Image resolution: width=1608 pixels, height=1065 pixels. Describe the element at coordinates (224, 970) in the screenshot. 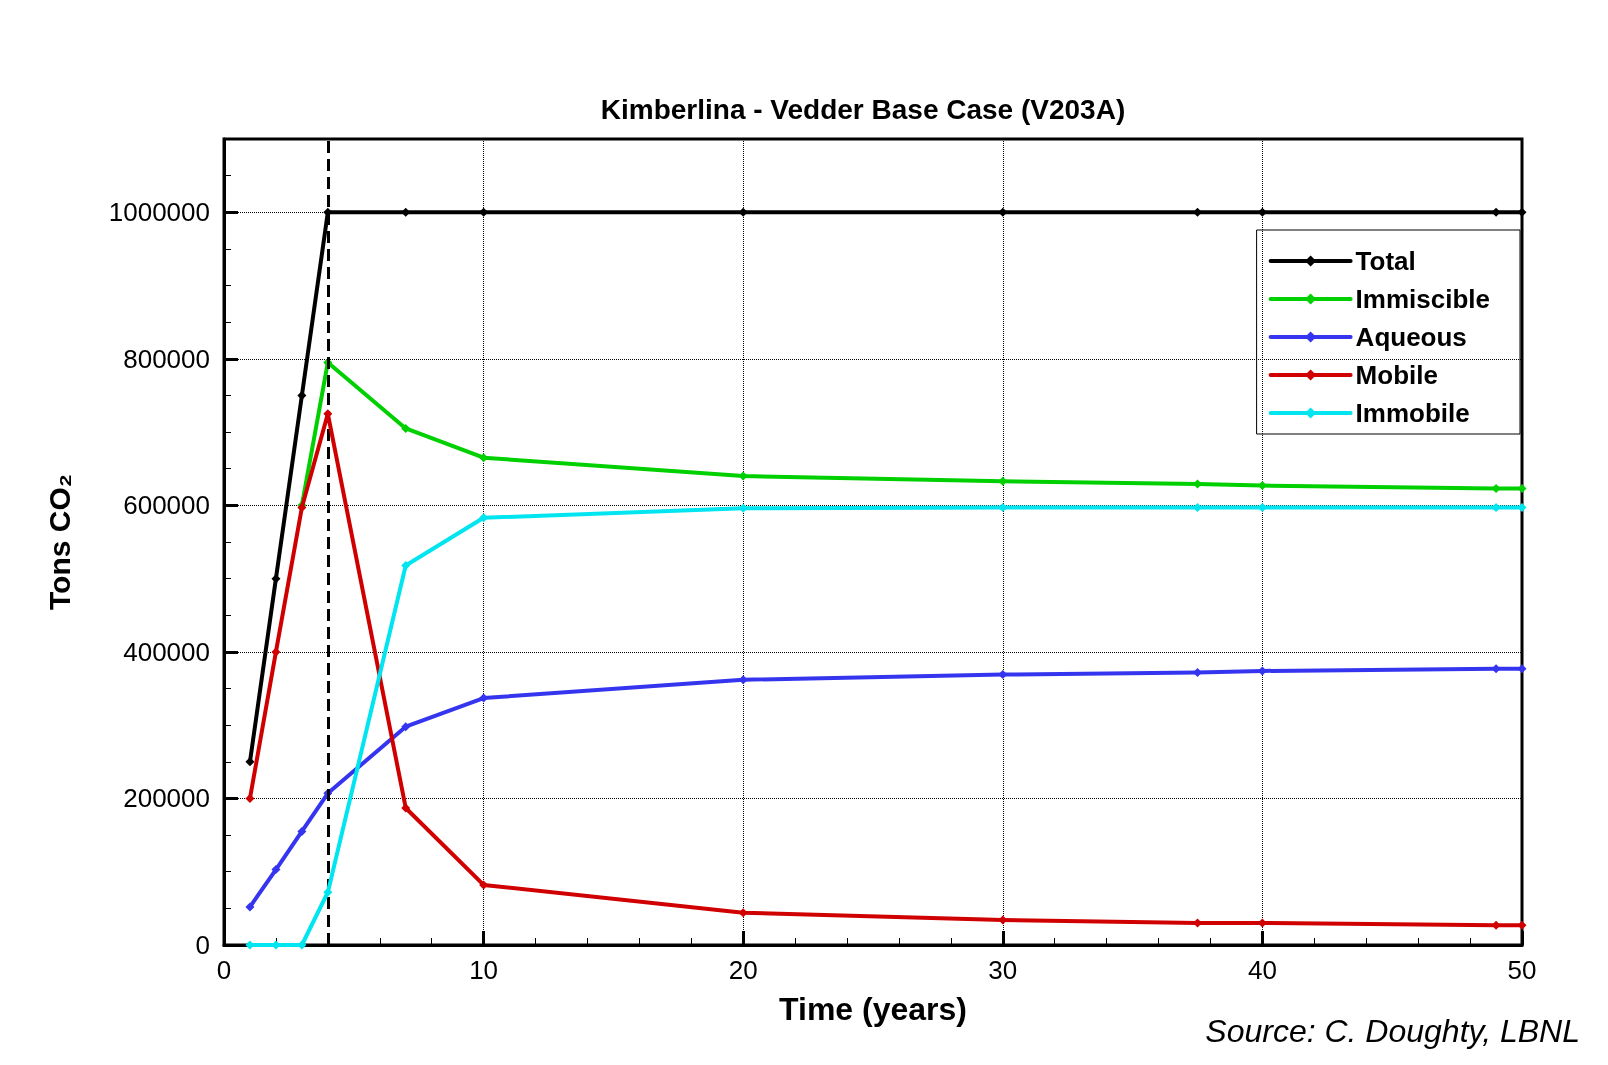

I see `x-tick-label: 0` at that location.